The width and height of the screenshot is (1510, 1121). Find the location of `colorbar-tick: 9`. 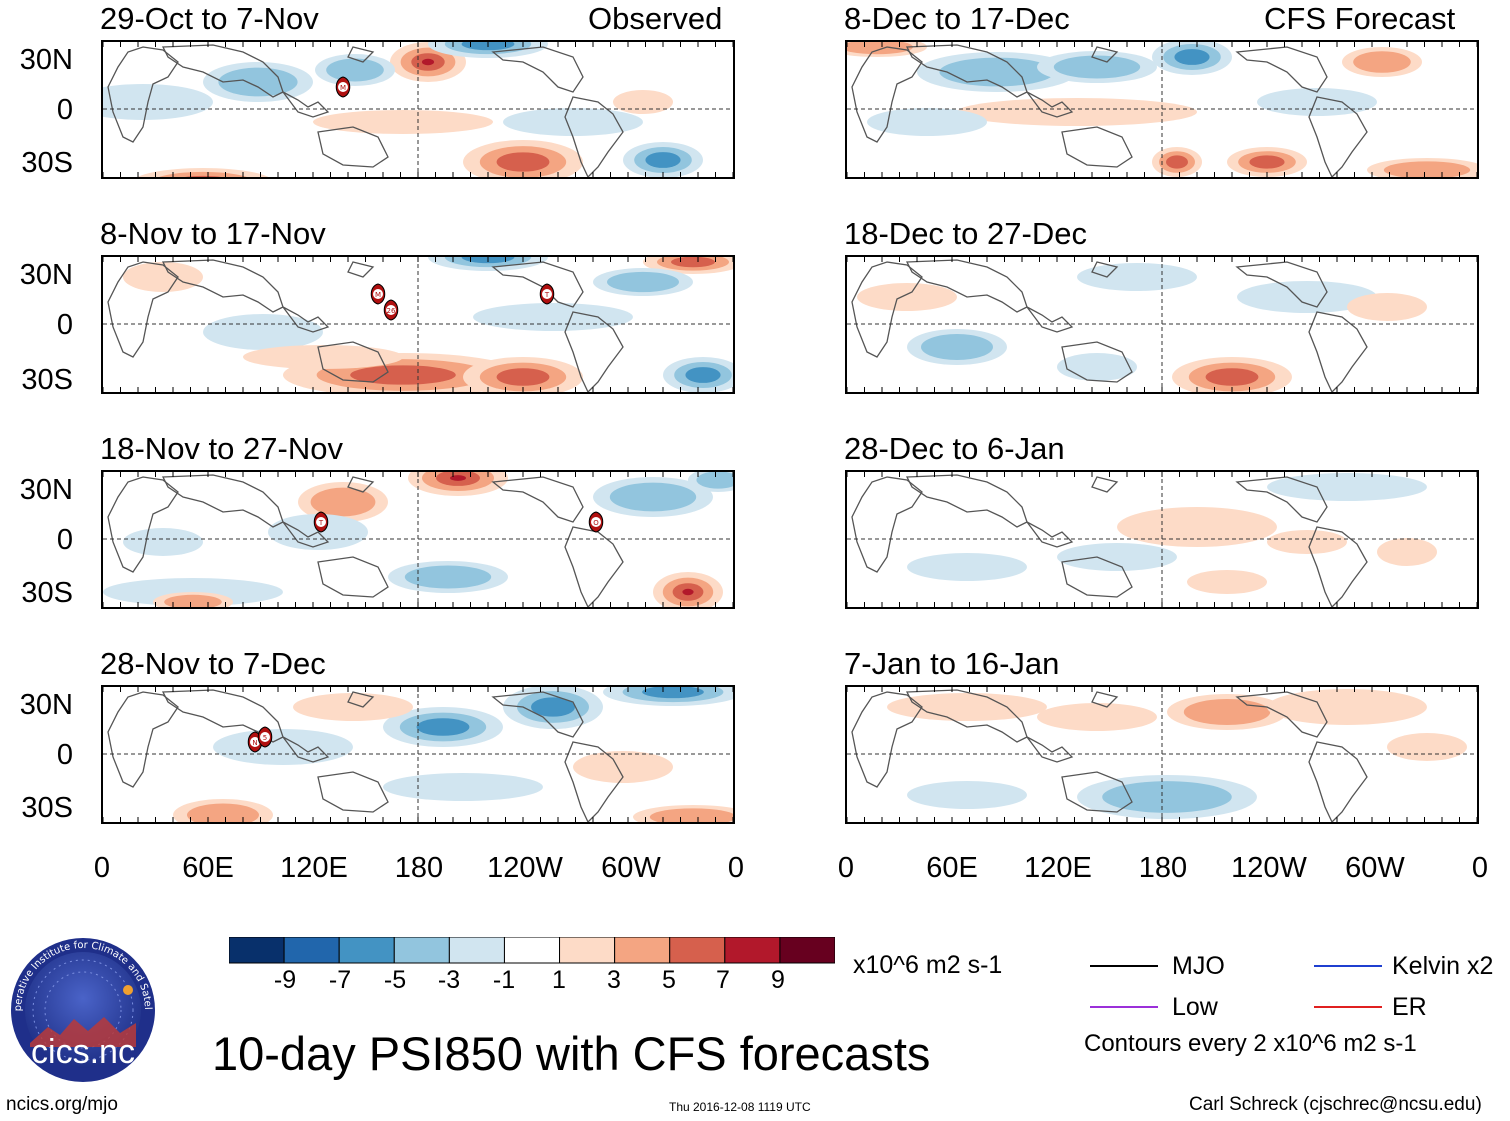

colorbar-tick: 9 is located at coordinates (778, 980).